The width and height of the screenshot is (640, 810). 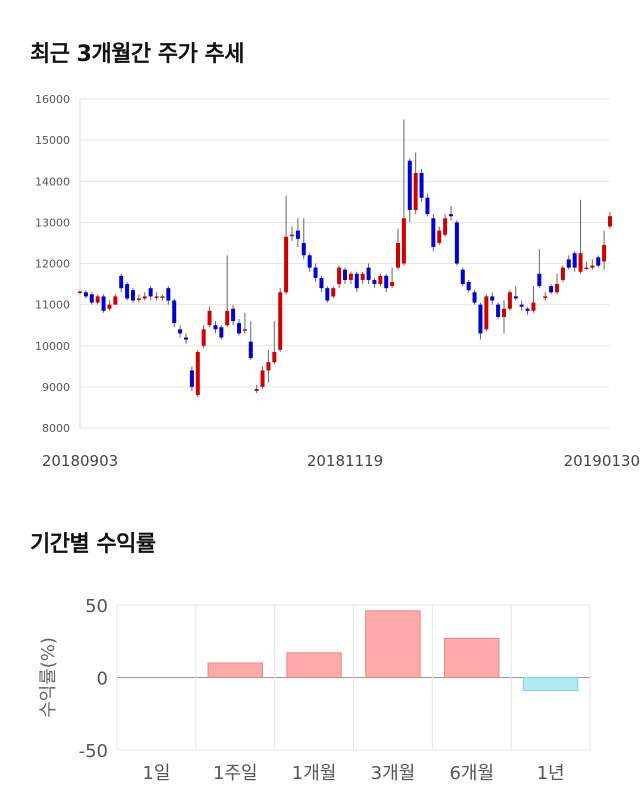 I want to click on y-tick-label: 0, so click(x=102, y=679).